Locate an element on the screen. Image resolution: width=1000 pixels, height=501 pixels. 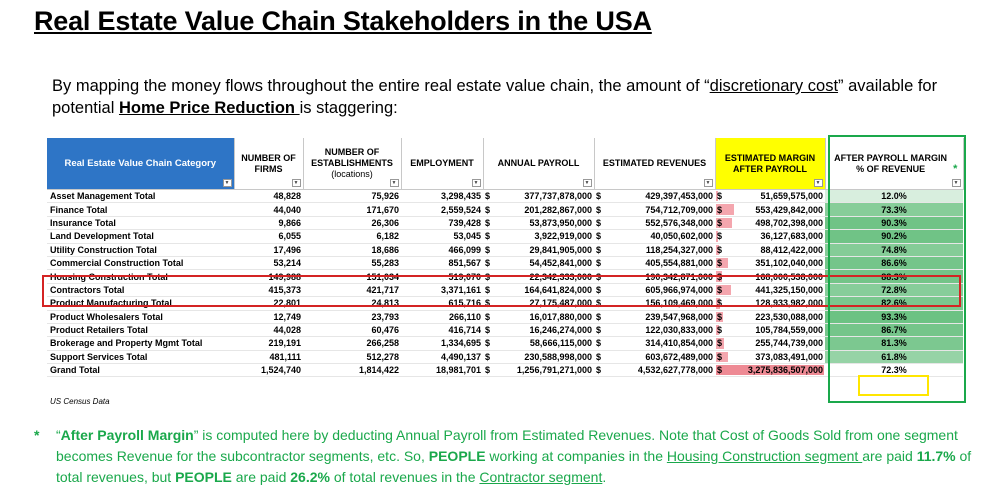
header-establishments: NUMBER OF ESTABLISHMENTS (locations) ▼ is located at coordinates (352, 164).